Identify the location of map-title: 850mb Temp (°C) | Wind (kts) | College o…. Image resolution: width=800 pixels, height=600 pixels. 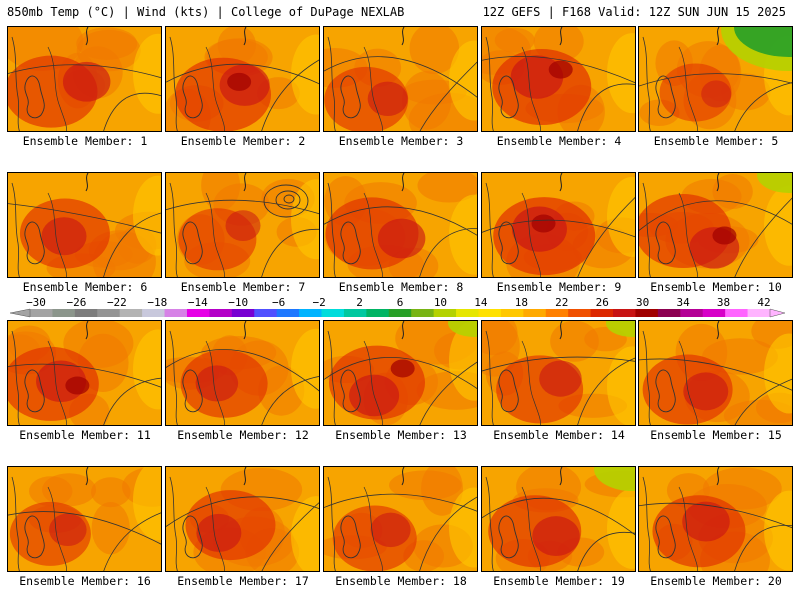
(206, 12).